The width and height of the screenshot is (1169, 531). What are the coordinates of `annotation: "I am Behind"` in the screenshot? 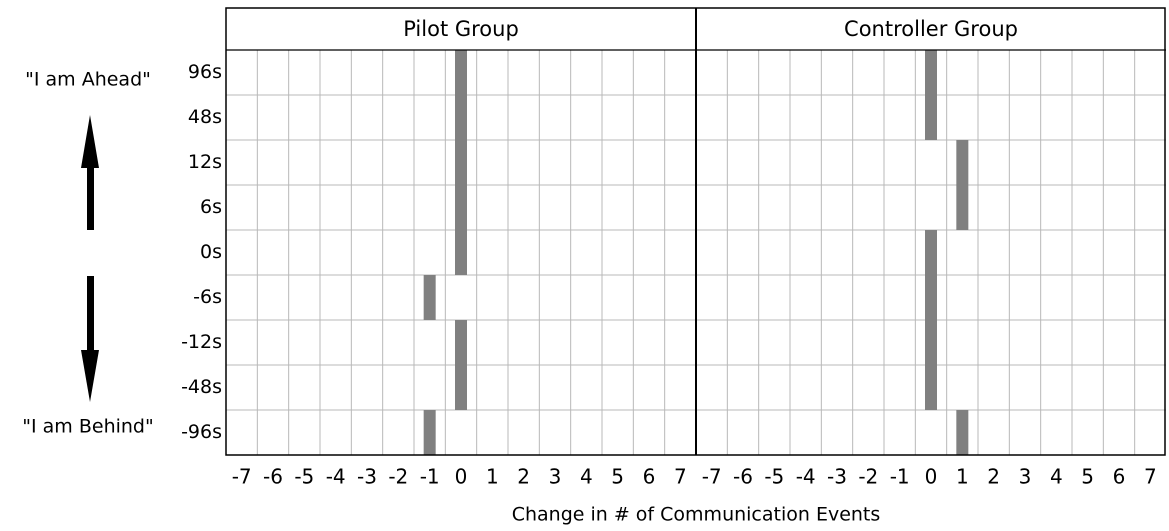 It's located at (87, 427).